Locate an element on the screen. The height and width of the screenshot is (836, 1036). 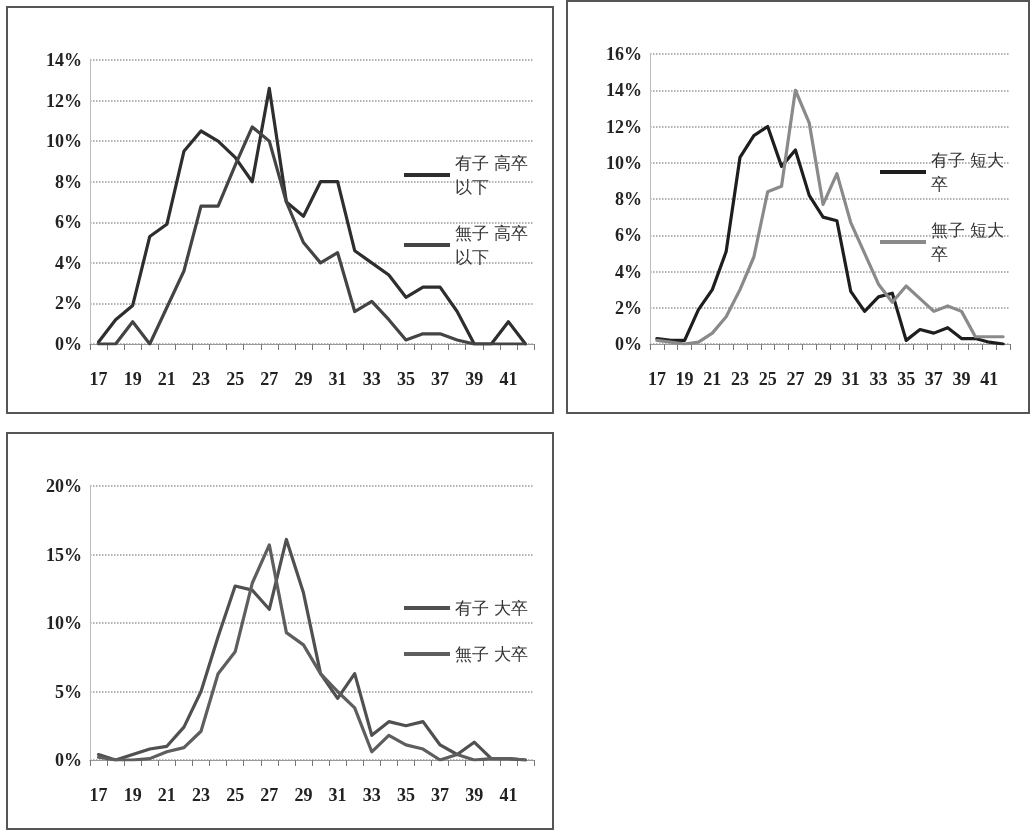
legend-label: 有子 大卒 is located at coordinates (492, 608).